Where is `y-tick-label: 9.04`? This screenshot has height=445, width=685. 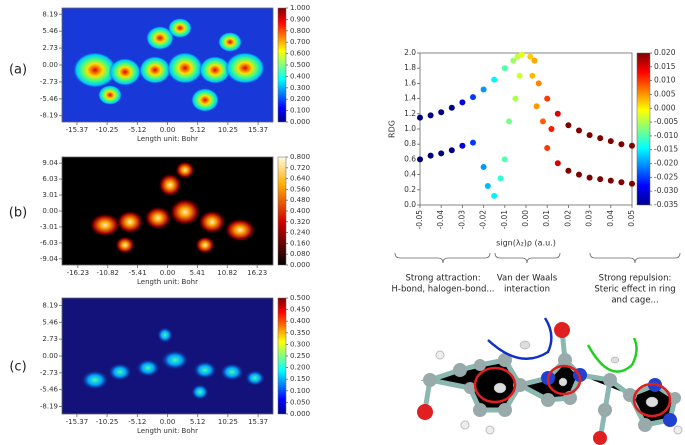
y-tick-label: 9.04 is located at coordinates (50, 163).